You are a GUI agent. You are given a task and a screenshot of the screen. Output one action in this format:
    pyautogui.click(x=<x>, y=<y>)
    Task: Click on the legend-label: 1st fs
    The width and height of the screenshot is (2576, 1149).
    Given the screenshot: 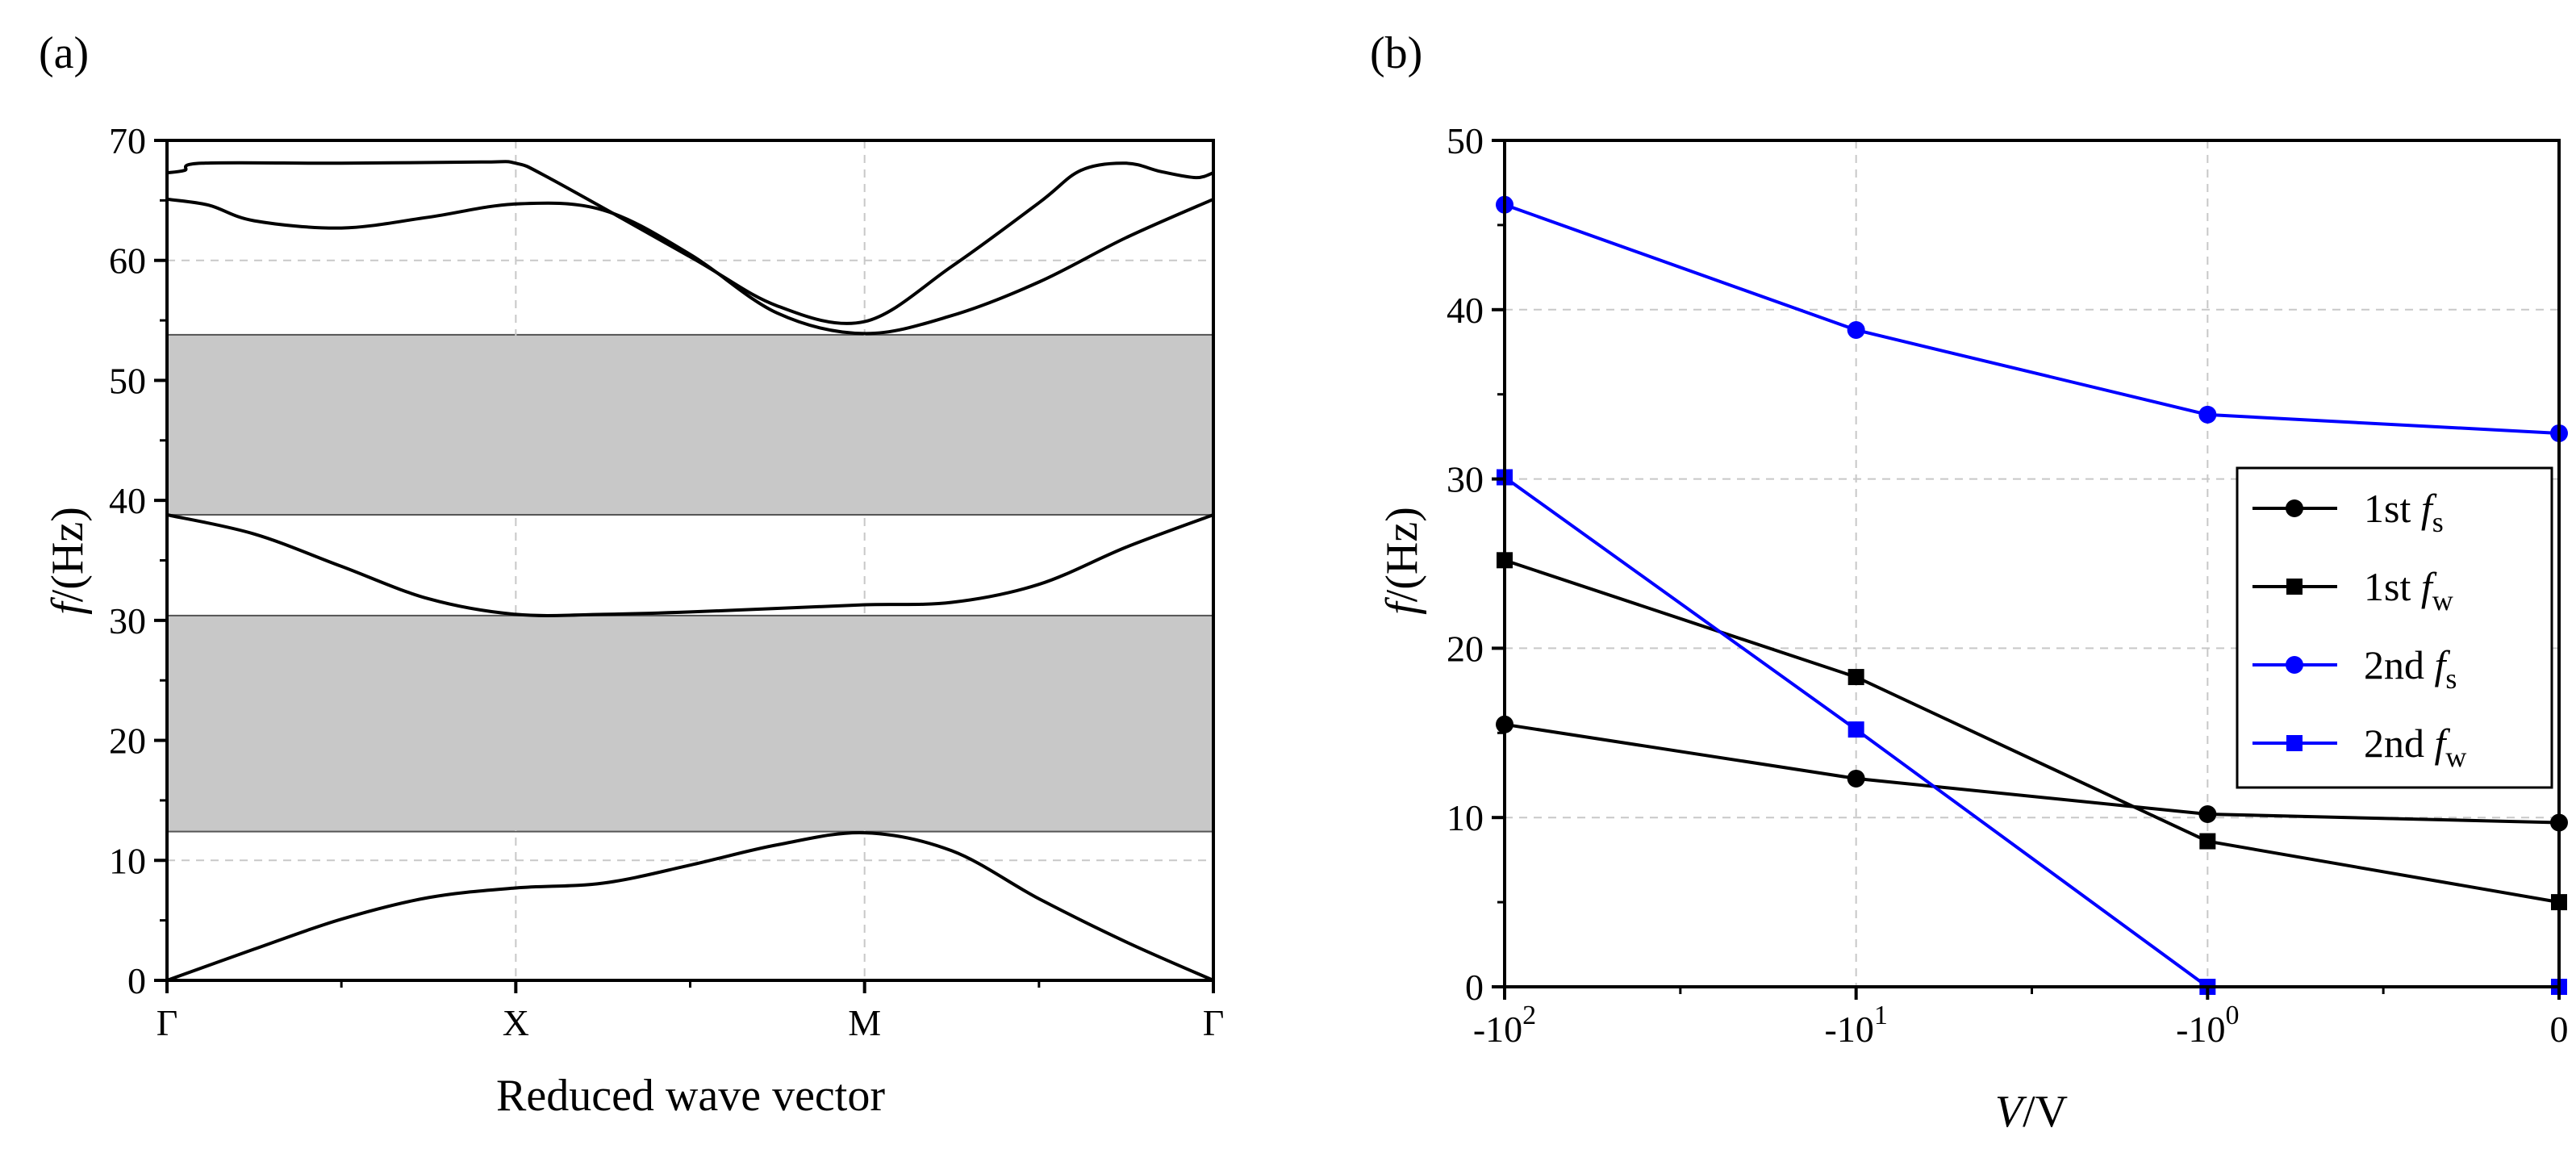 What is the action you would take?
    pyautogui.click(x=2404, y=512)
    